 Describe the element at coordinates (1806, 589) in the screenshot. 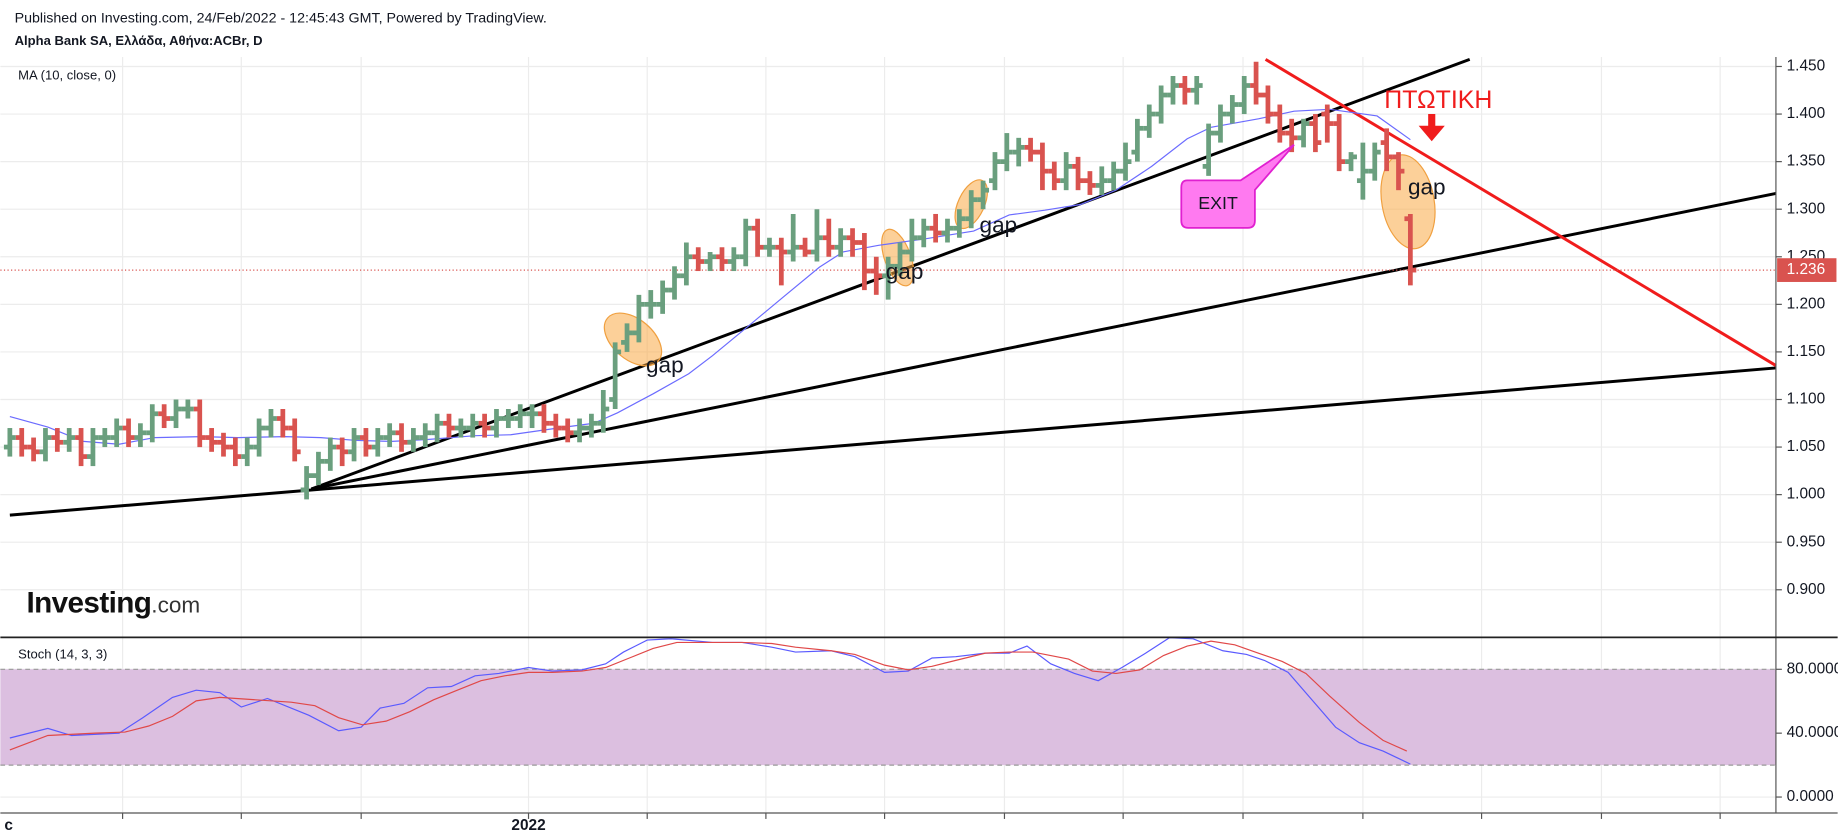

I see `y-tick-label: 0.900` at that location.